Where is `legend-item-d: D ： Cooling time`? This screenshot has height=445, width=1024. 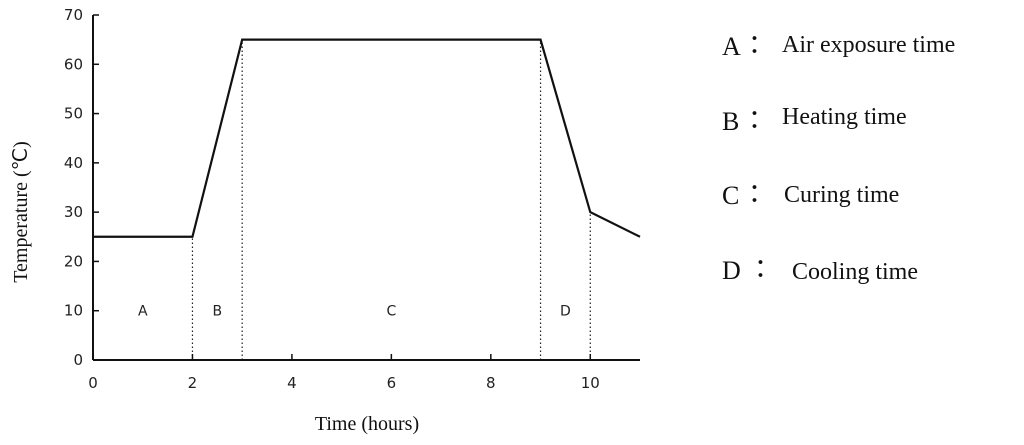 legend-item-d: D ： Cooling time is located at coordinates (820, 269).